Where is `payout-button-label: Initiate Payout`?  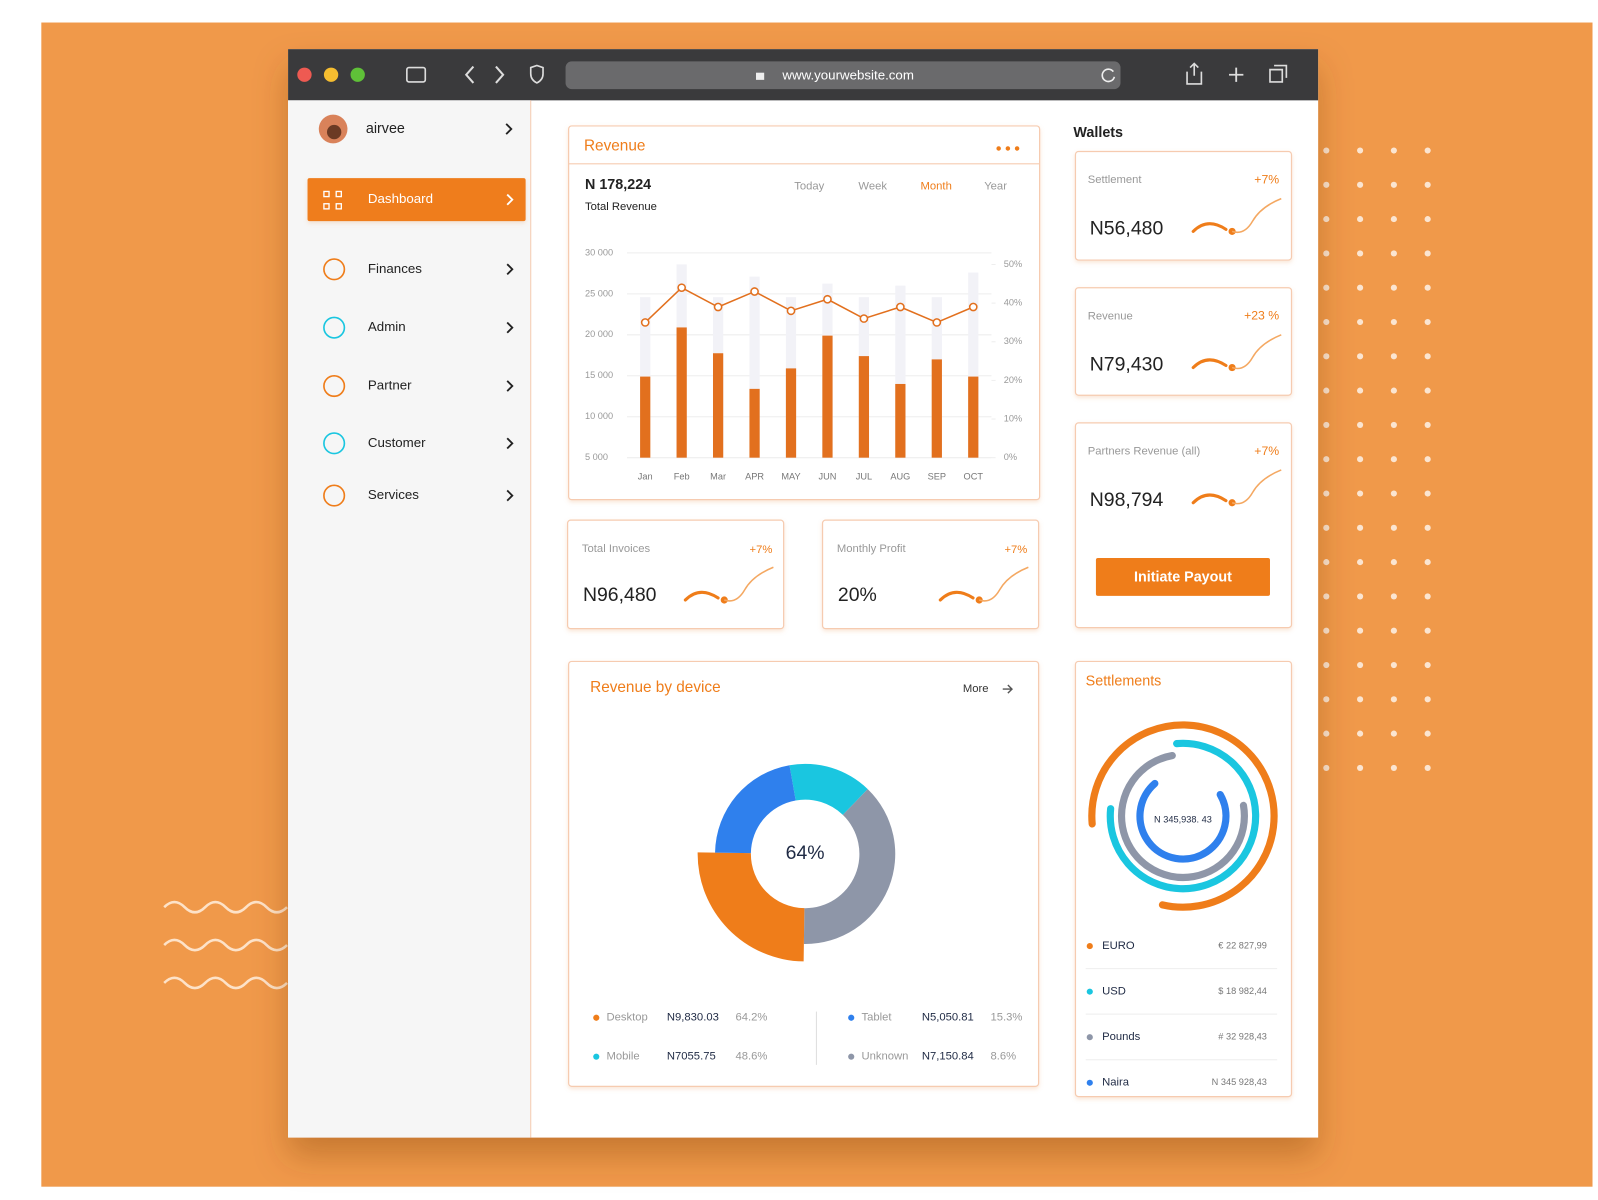 payout-button-label: Initiate Payout is located at coordinates (1183, 577).